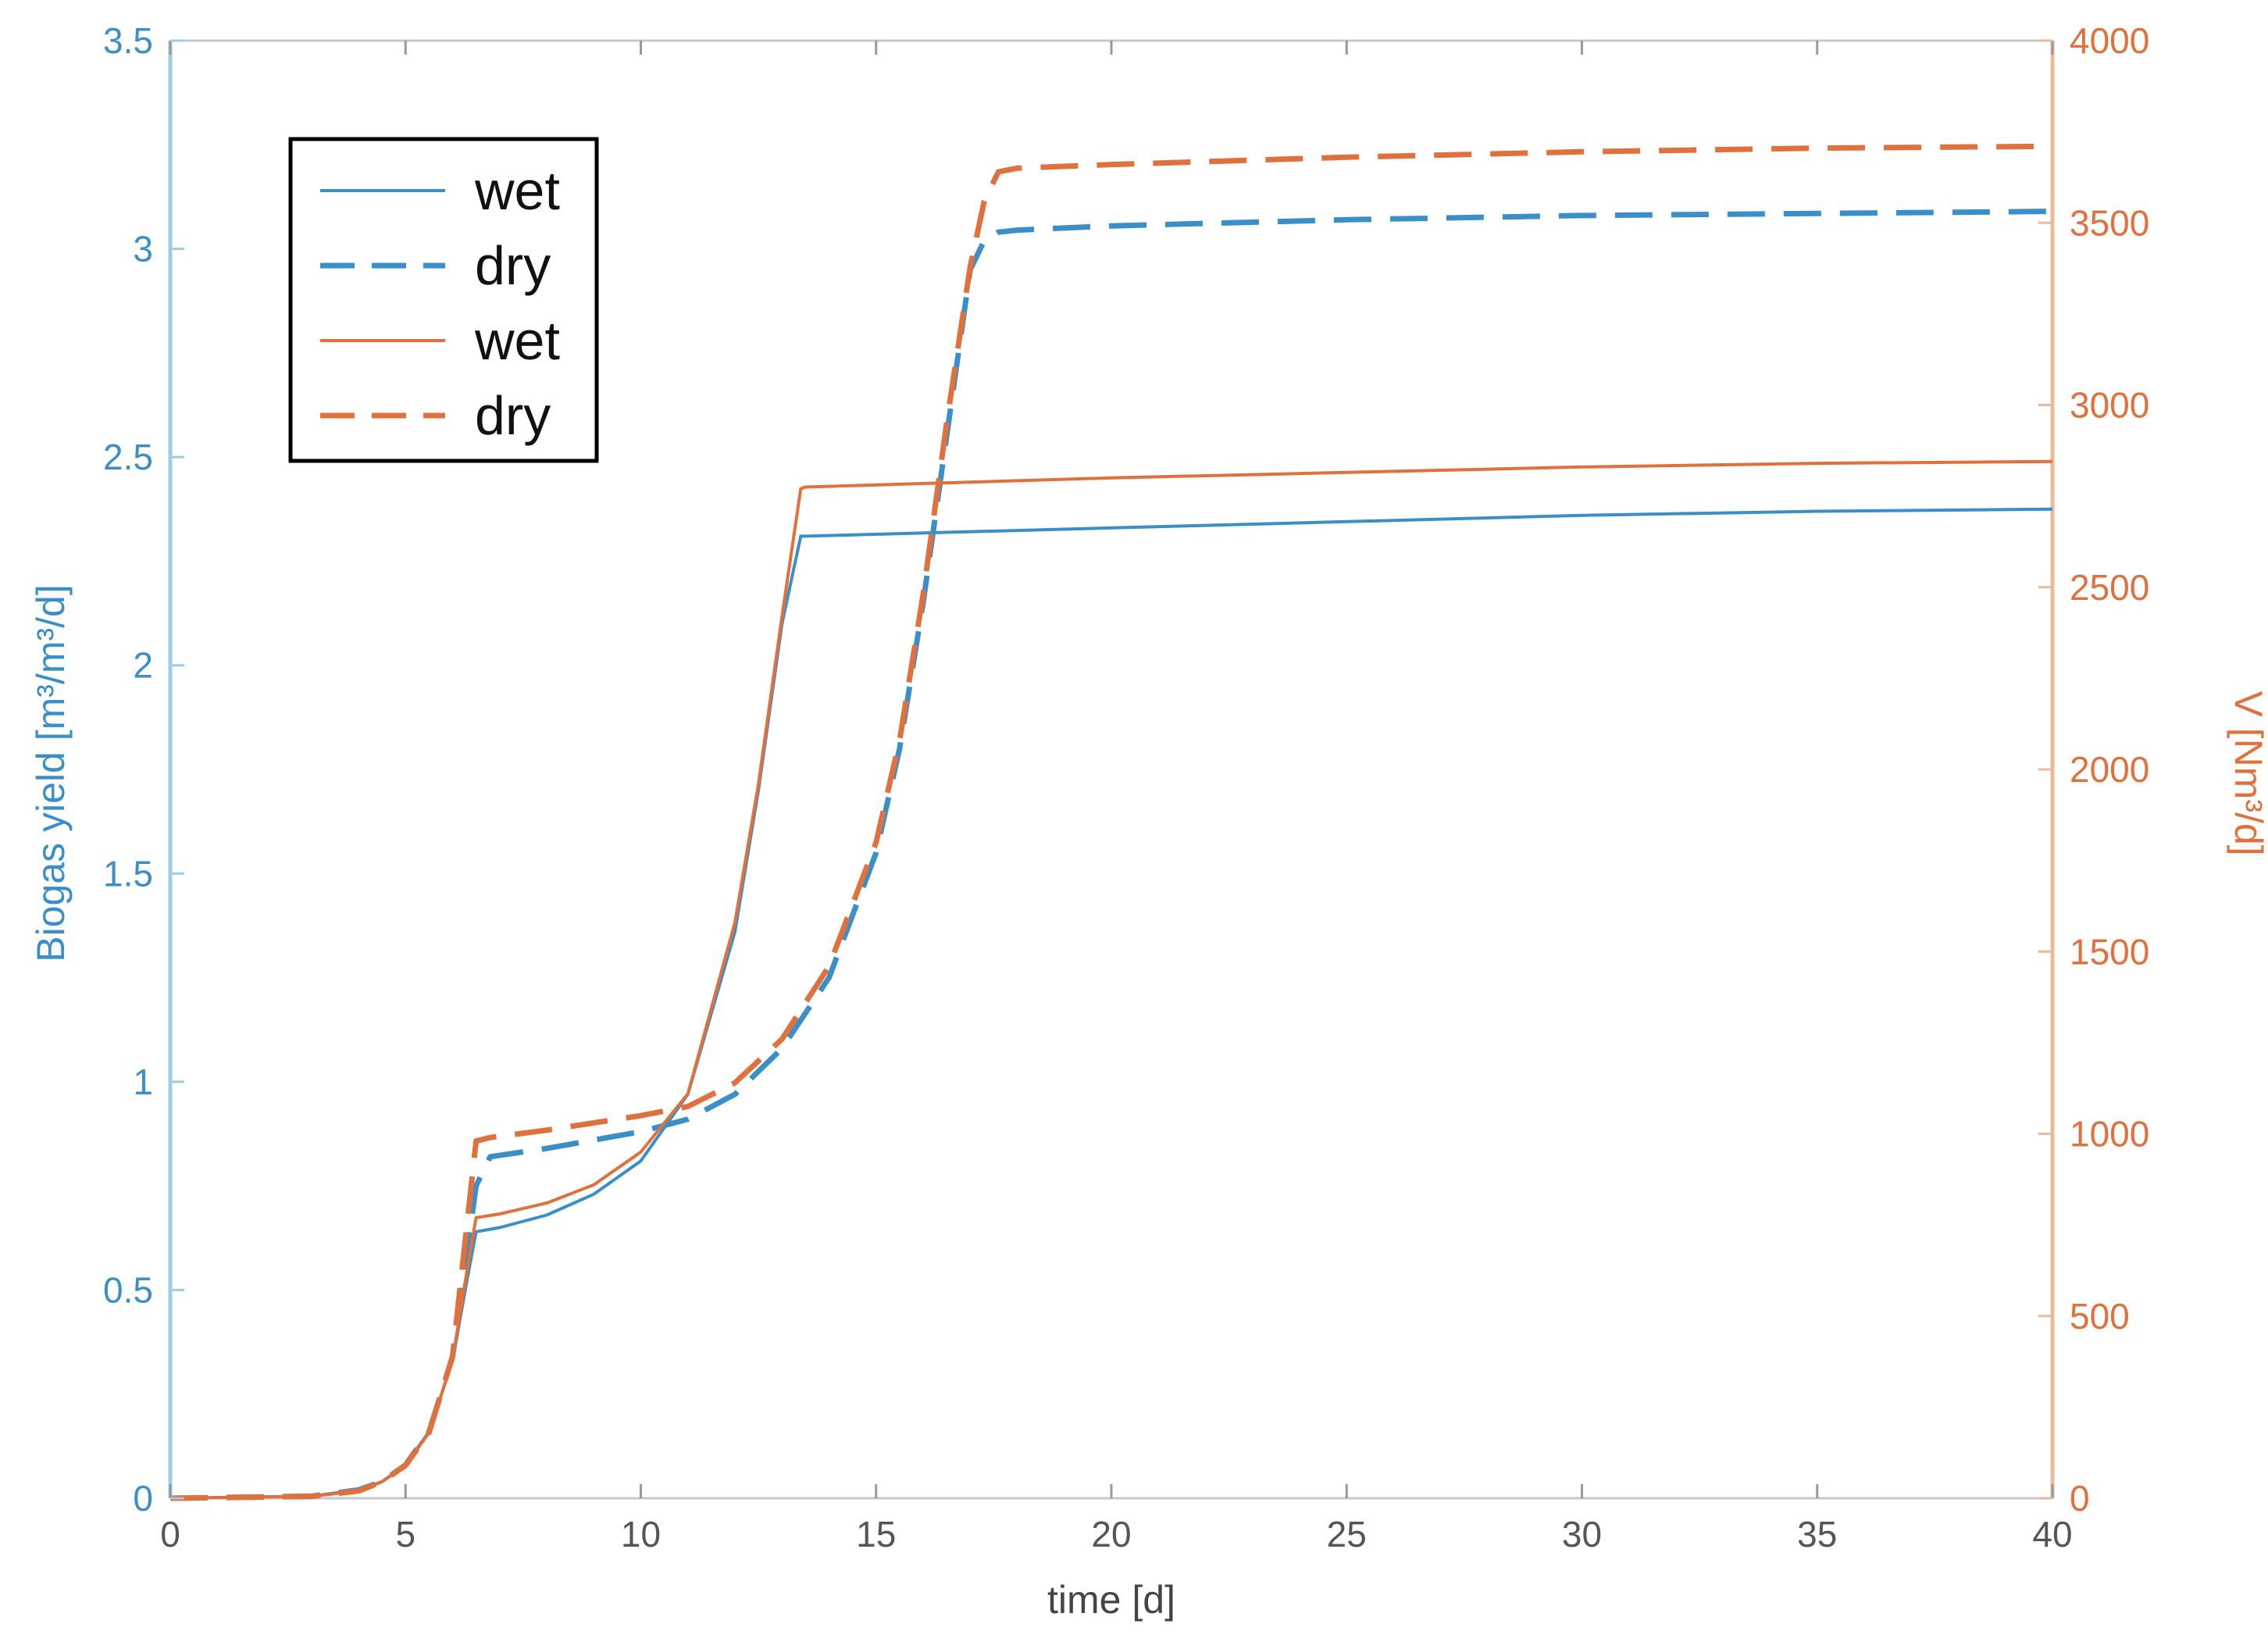 Image resolution: width=2268 pixels, height=1649 pixels. What do you see at coordinates (143, 1082) in the screenshot?
I see `y-left-tick-label: 1` at bounding box center [143, 1082].